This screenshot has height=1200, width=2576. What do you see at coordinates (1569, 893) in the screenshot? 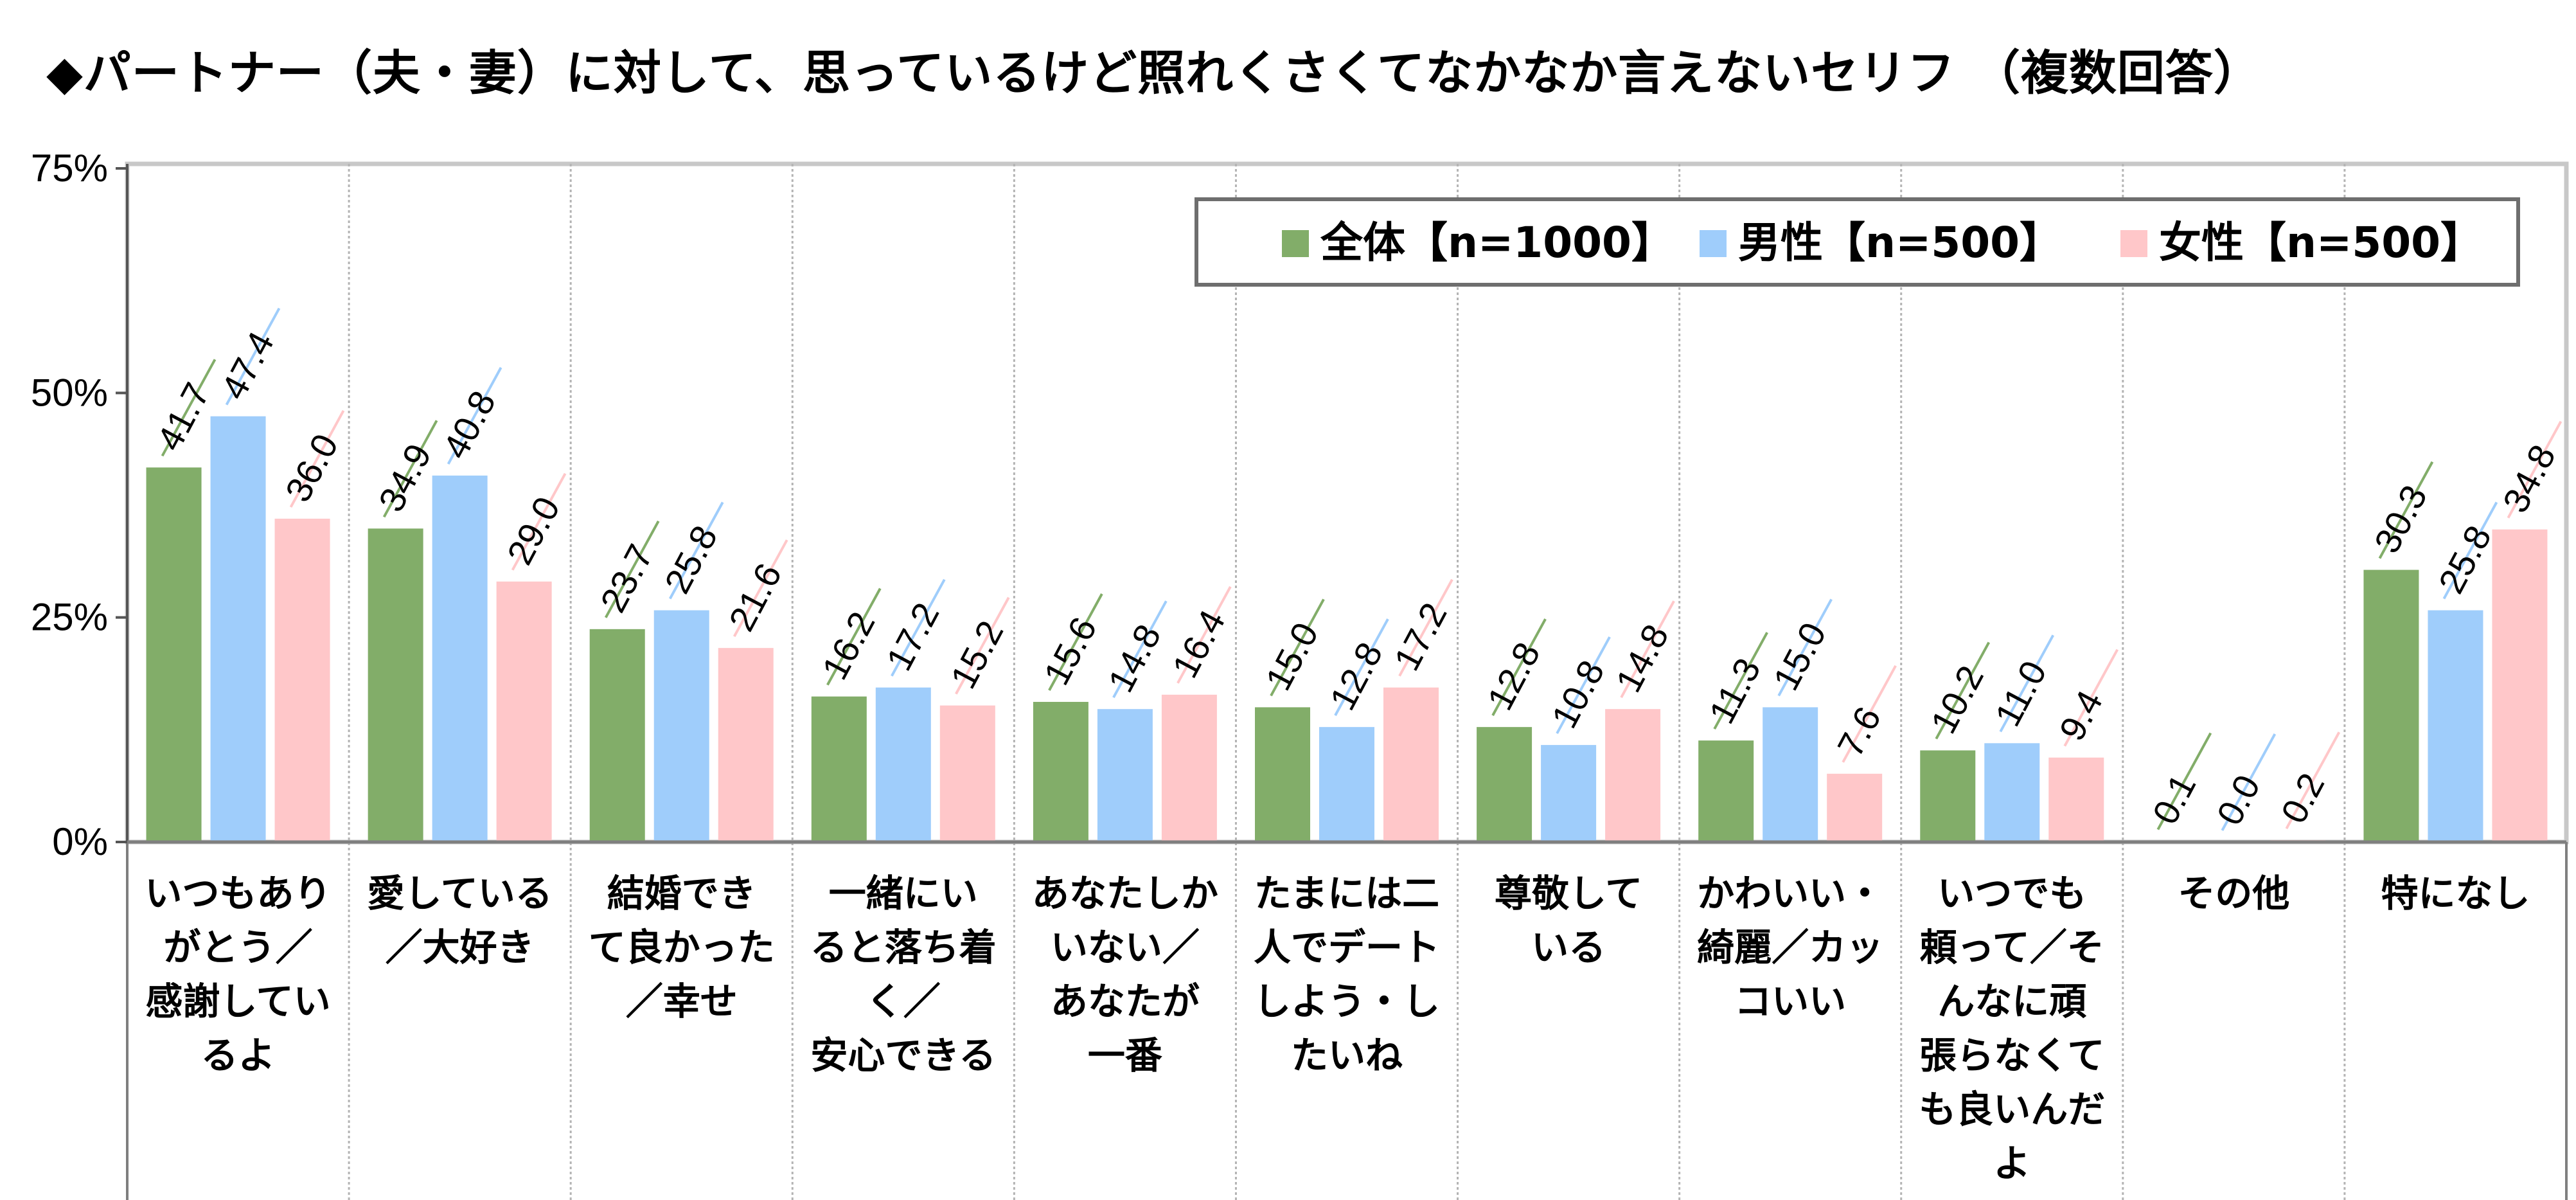
I see `category-label: 尊敬して` at bounding box center [1569, 893].